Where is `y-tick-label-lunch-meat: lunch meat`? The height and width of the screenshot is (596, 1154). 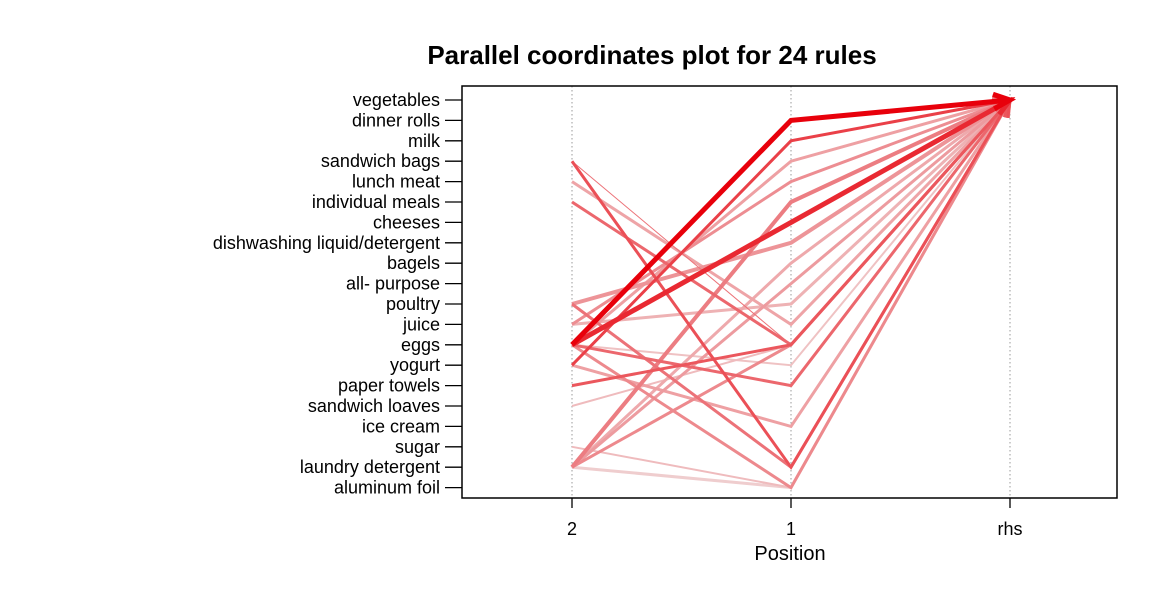
y-tick-label-lunch-meat: lunch meat is located at coordinates (396, 182).